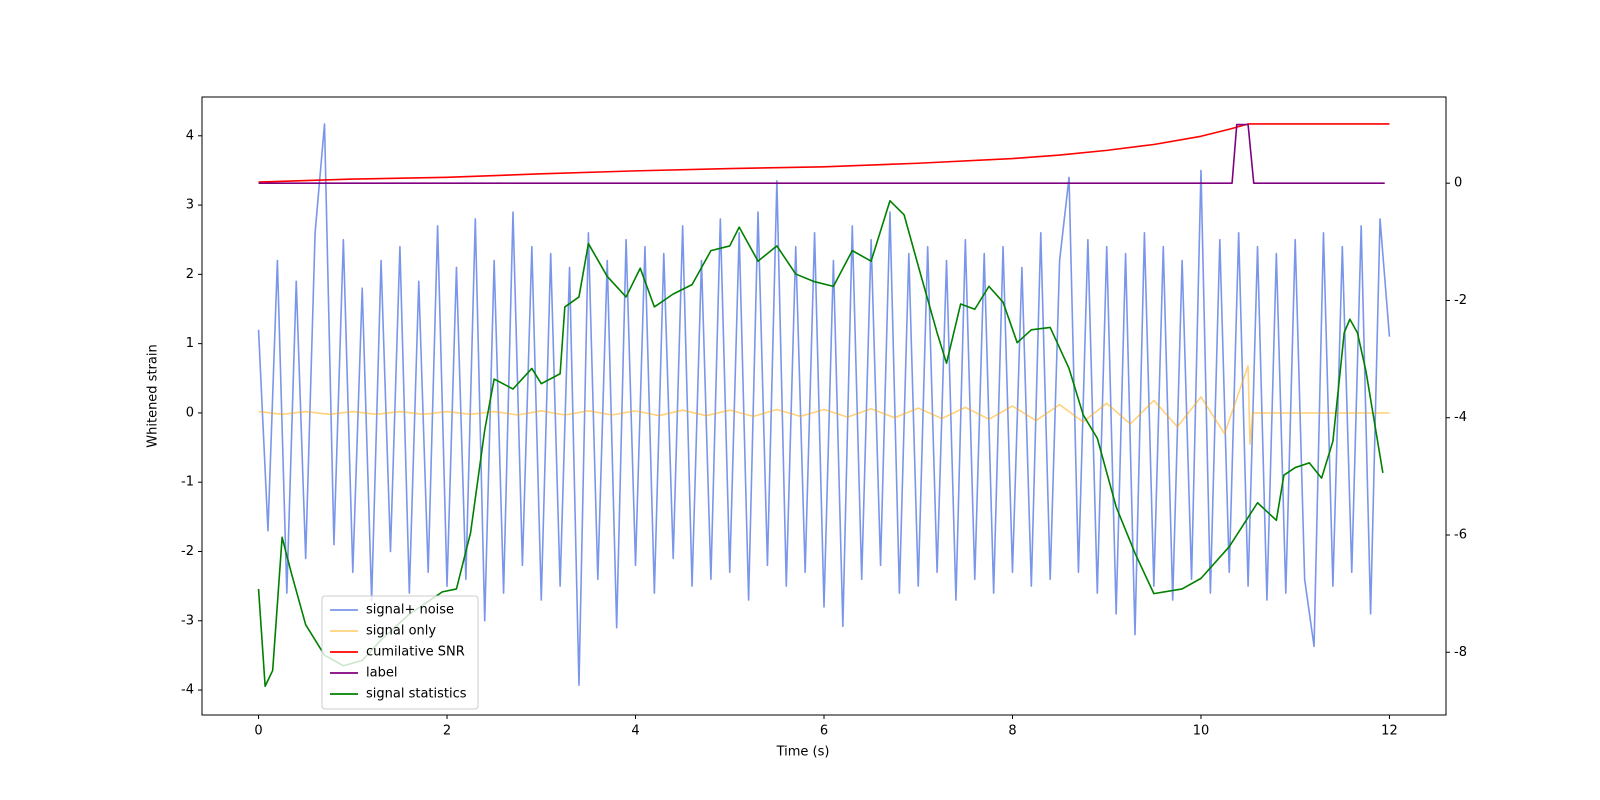  What do you see at coordinates (187, 551) in the screenshot?
I see `y-tick-label: -2` at bounding box center [187, 551].